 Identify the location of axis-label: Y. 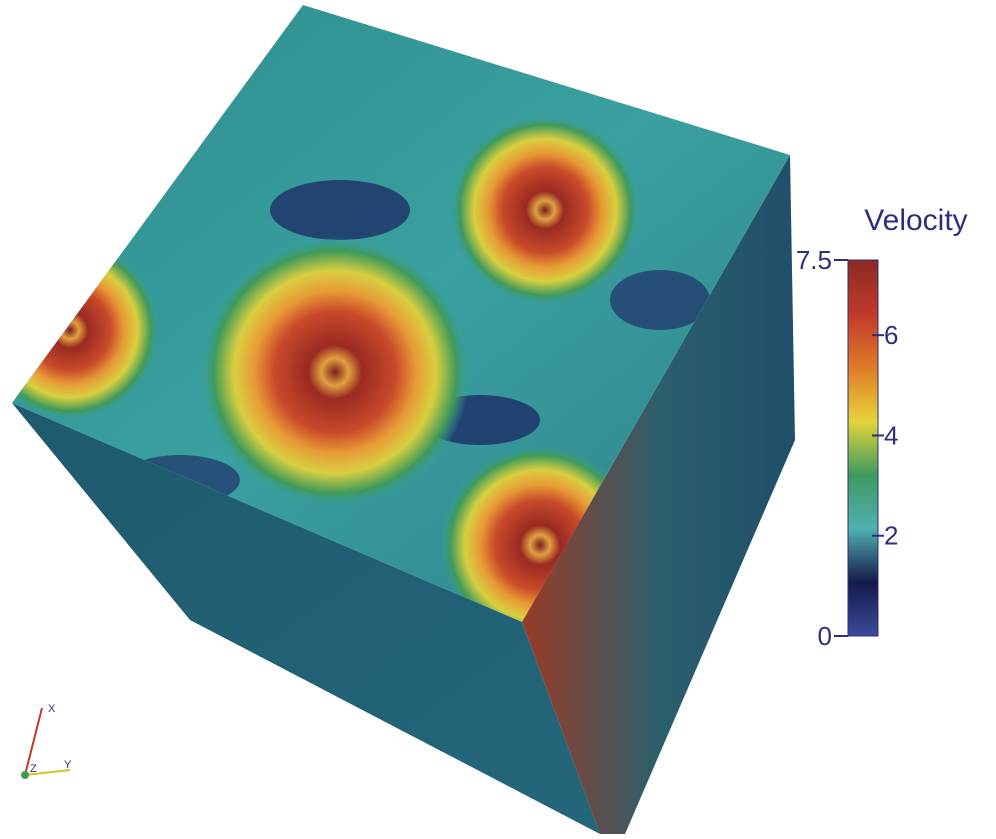
(68, 765).